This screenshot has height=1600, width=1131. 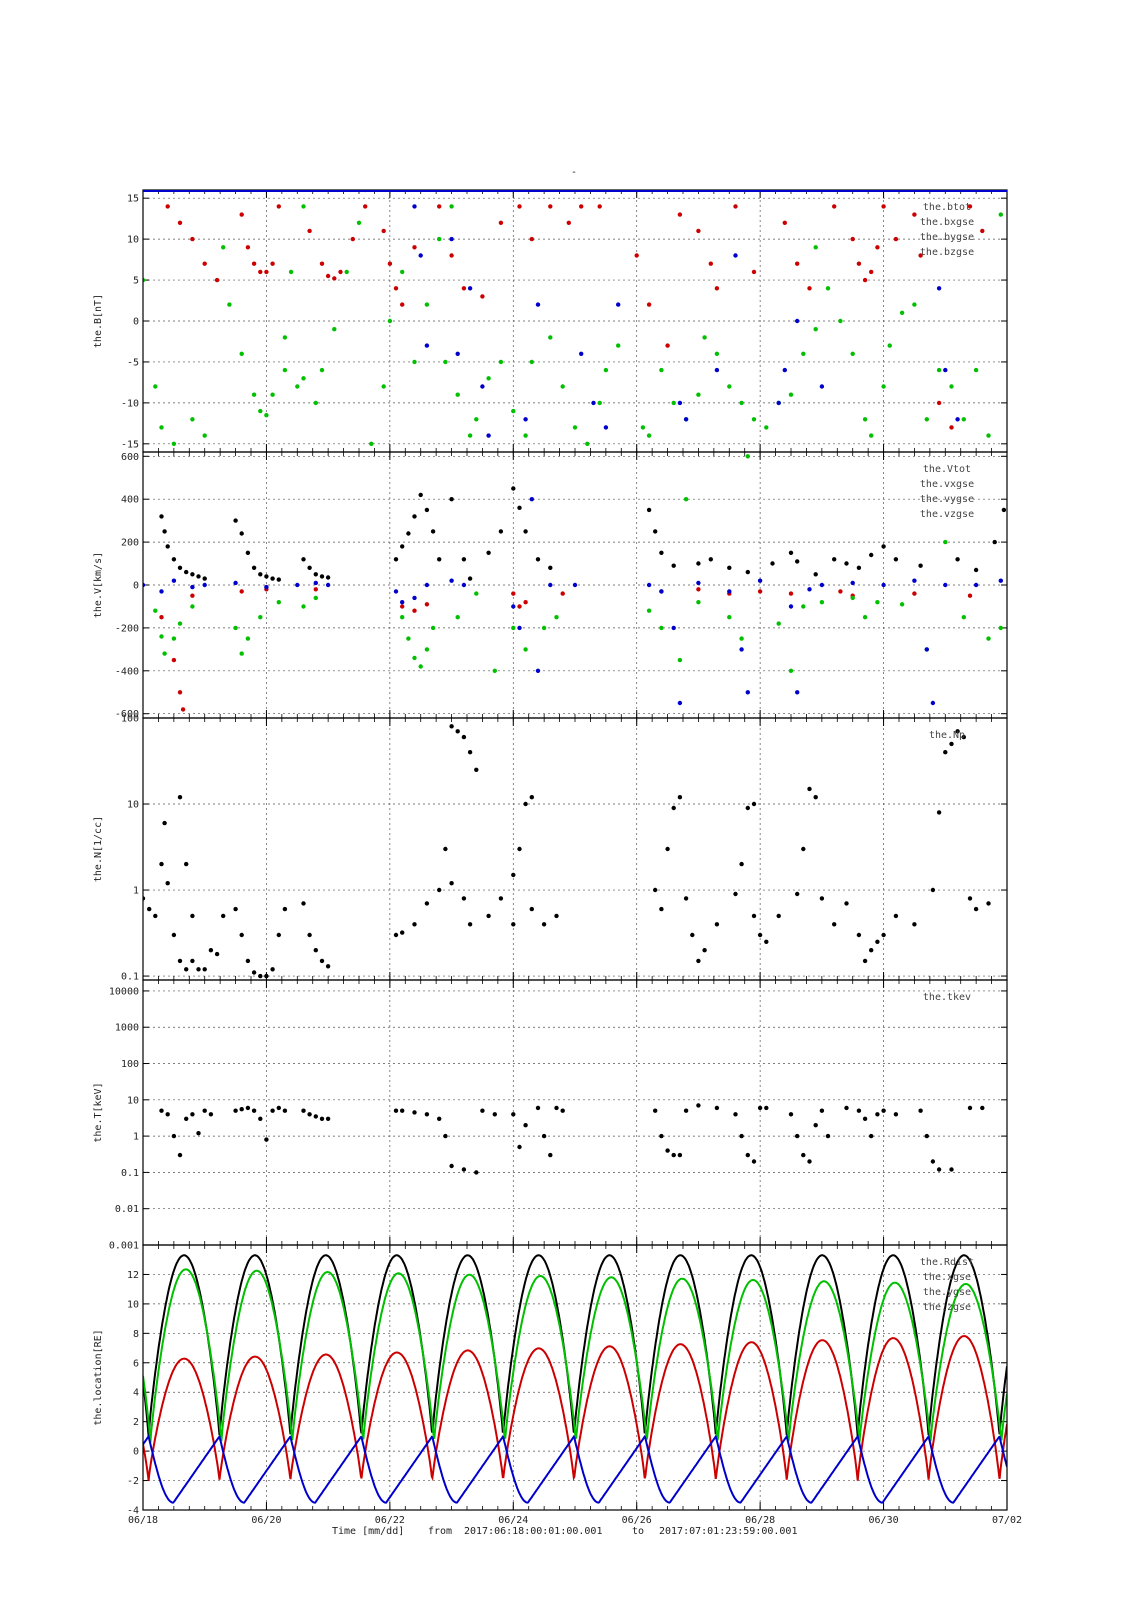 I want to click on series-group, so click(x=575, y=1379).